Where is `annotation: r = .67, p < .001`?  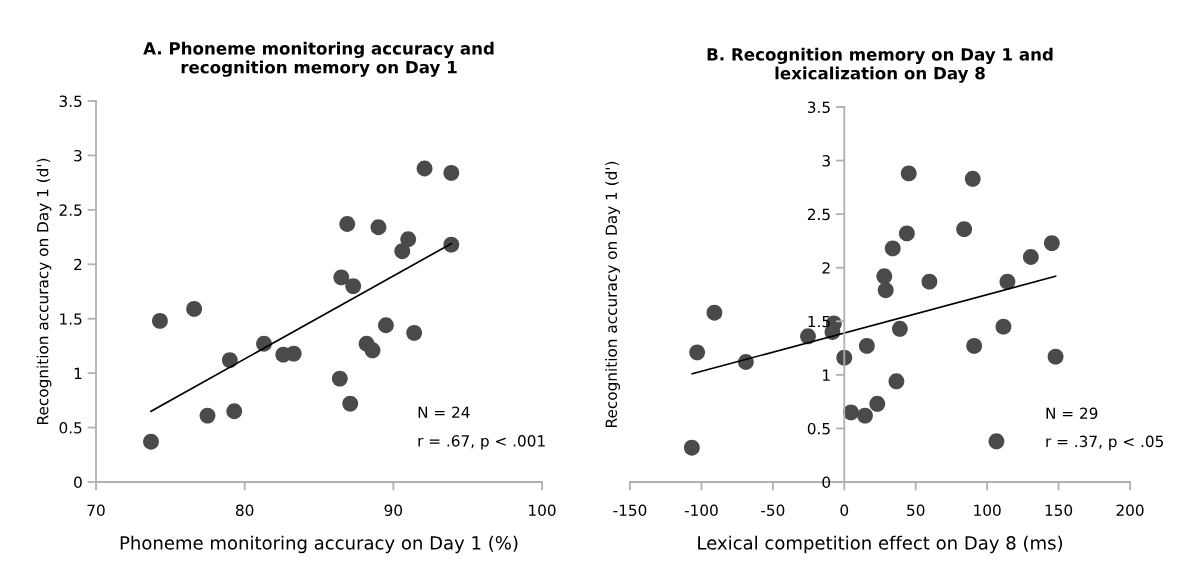 annotation: r = .67, p < .001 is located at coordinates (481, 442).